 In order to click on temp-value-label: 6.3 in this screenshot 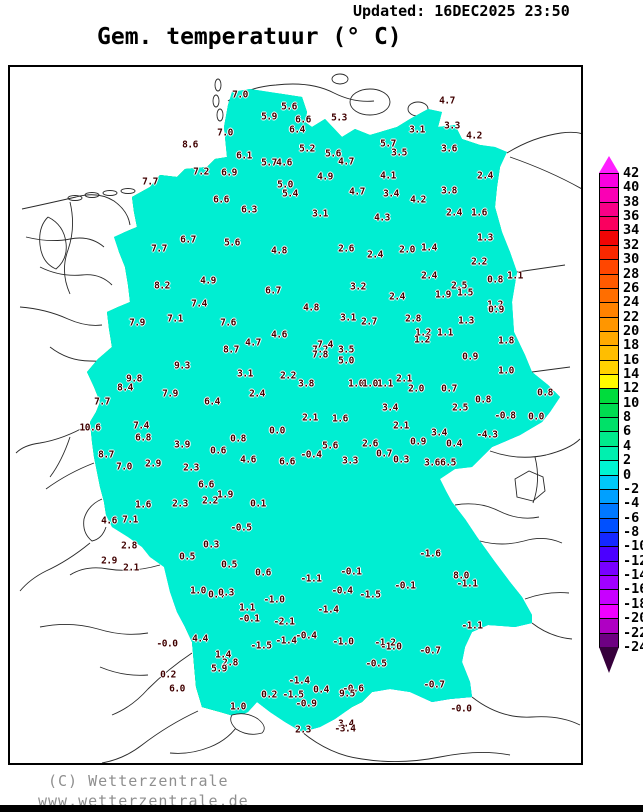, I will do `click(249, 210)`.